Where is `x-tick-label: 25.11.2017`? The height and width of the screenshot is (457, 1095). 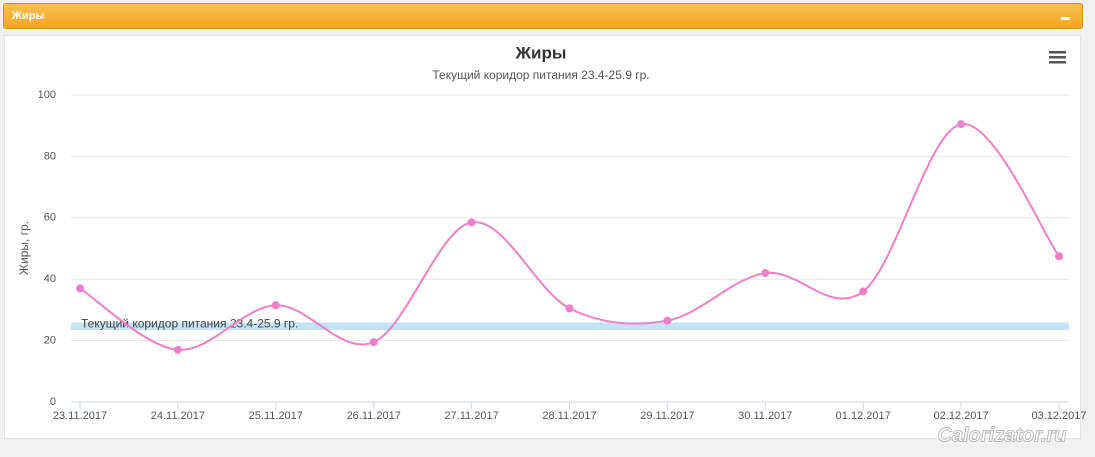
x-tick-label: 25.11.2017 is located at coordinates (276, 416).